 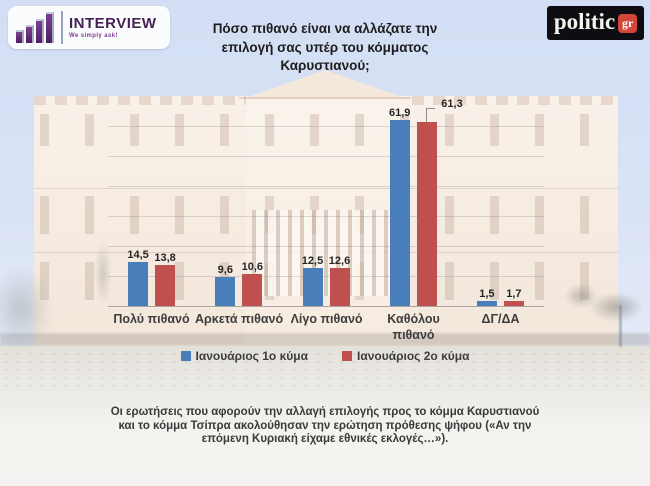 I want to click on bar-value-label: 10,6, so click(x=252, y=267).